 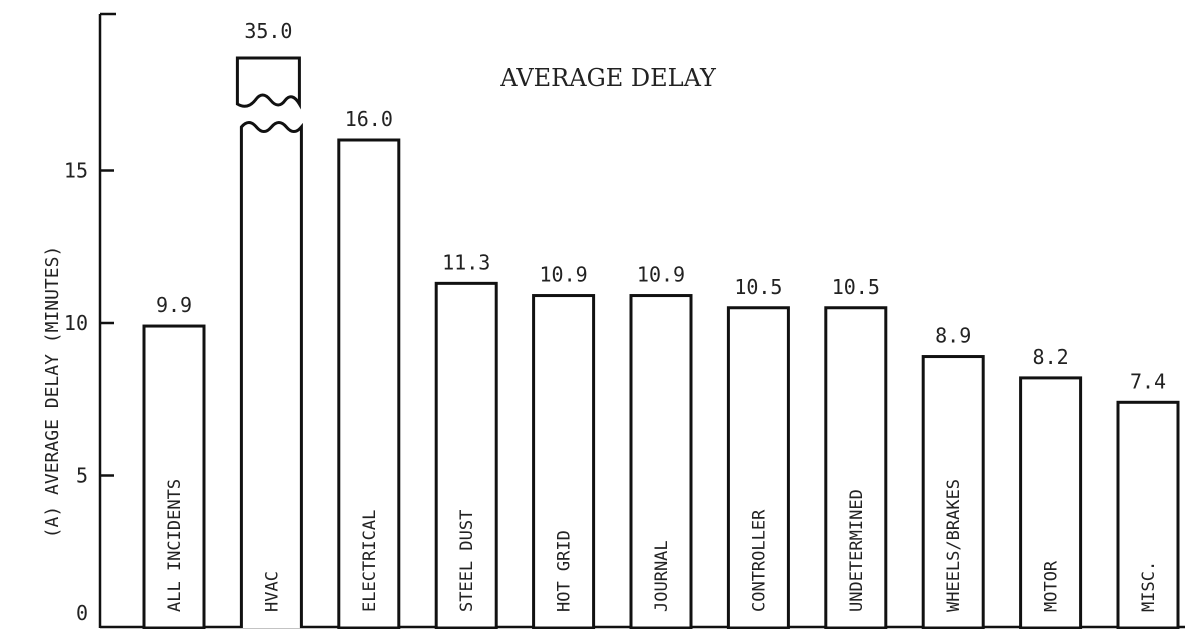 What do you see at coordinates (76, 171) in the screenshot?
I see `y-tick-label: 15` at bounding box center [76, 171].